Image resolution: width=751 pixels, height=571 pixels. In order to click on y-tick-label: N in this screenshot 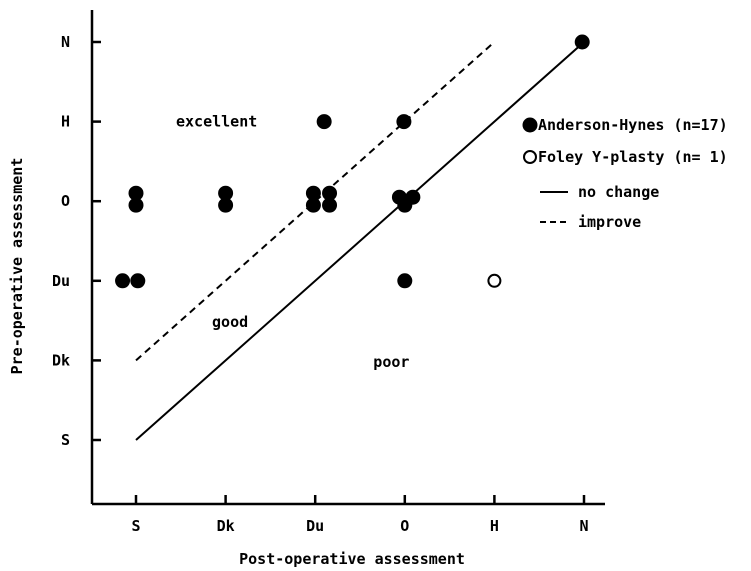, I will do `click(65, 42)`.